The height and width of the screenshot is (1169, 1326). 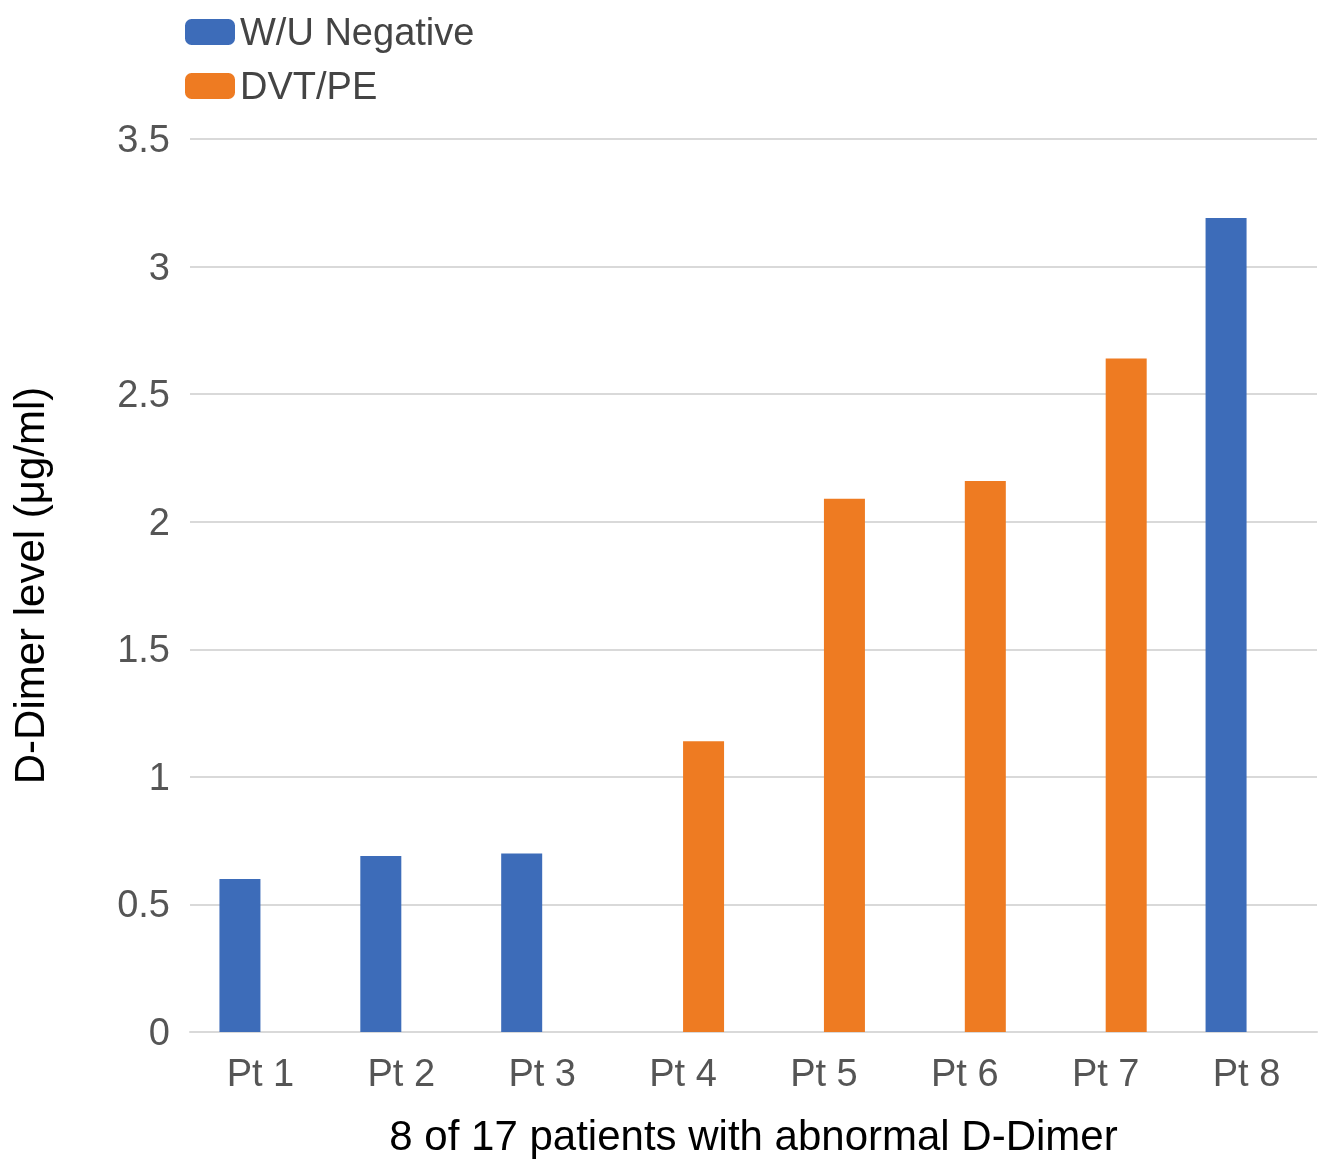 I want to click on x-tick-label: Pt 3, so click(x=542, y=1073).